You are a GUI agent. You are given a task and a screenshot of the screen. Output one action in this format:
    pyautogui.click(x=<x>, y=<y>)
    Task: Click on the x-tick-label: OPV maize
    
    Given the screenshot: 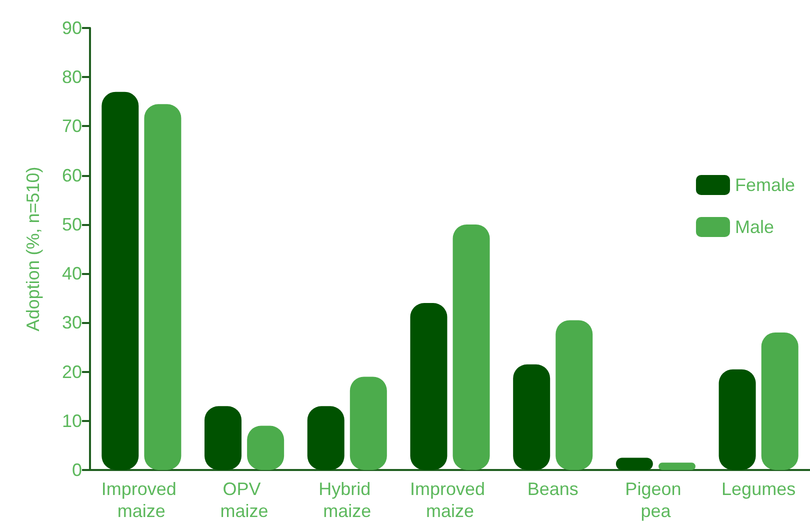 What is the action you would take?
    pyautogui.click(x=244, y=500)
    